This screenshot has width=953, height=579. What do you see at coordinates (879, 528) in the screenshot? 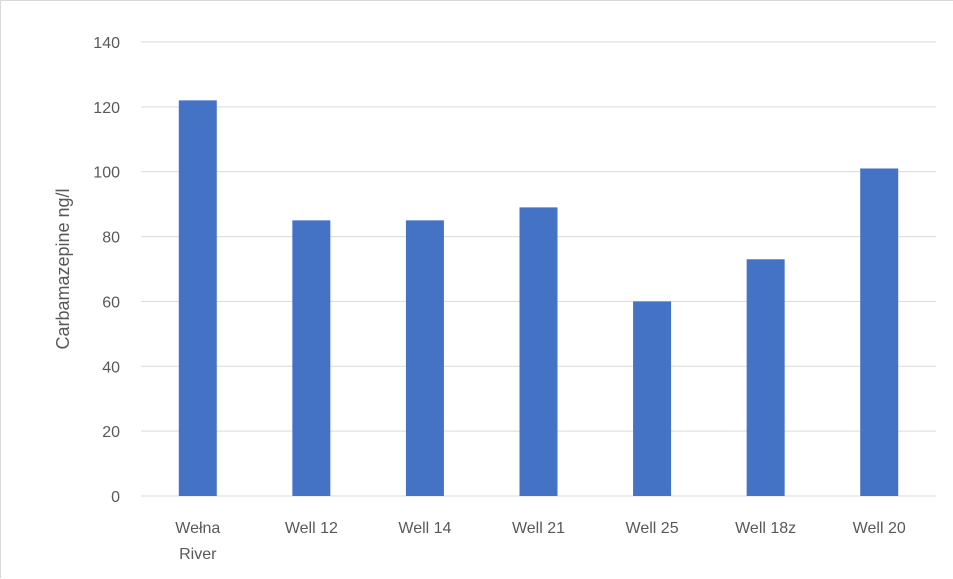
I see `x-tick-label: Well 20` at bounding box center [879, 528].